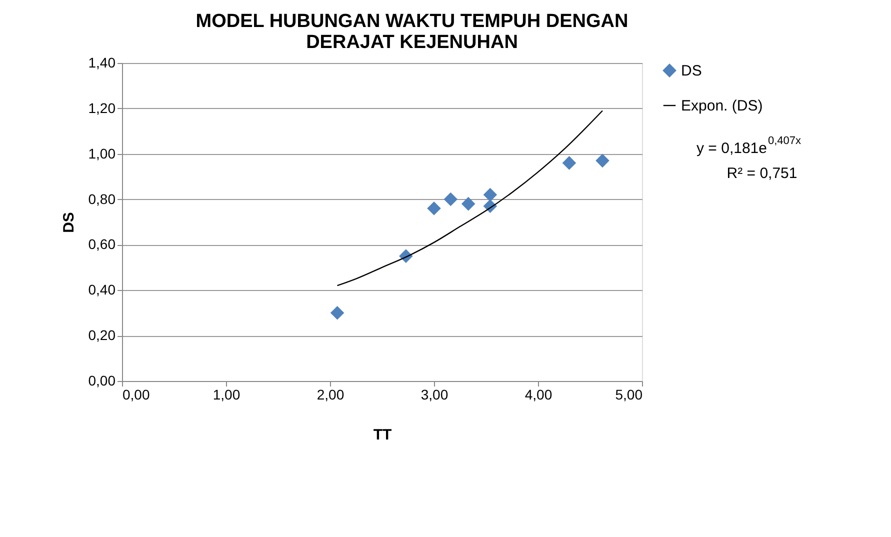  What do you see at coordinates (722, 106) in the screenshot?
I see `legend-label: Expon. (DS)` at bounding box center [722, 106].